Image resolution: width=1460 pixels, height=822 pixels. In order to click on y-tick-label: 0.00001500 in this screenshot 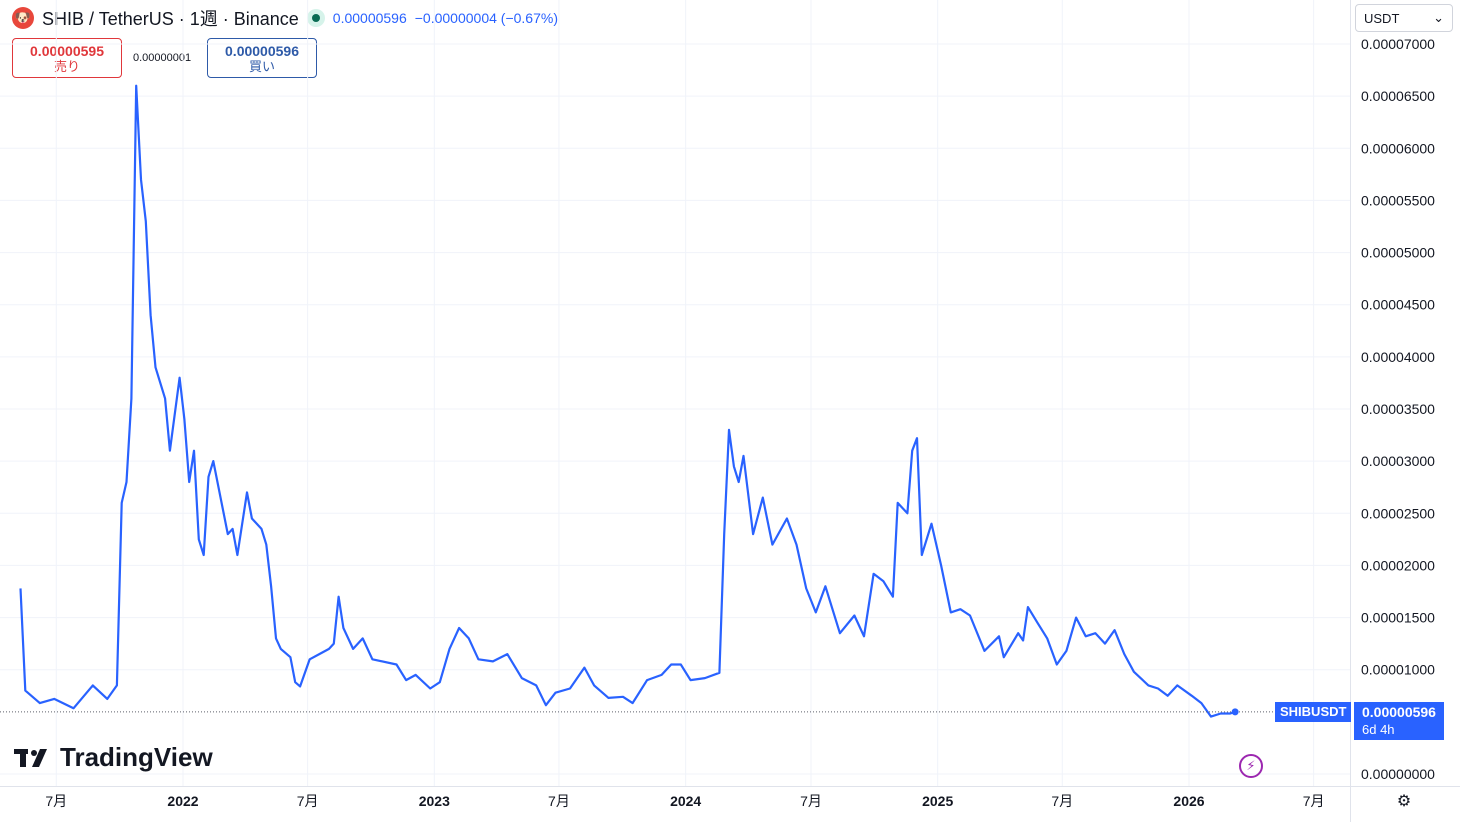, I will do `click(1398, 618)`.